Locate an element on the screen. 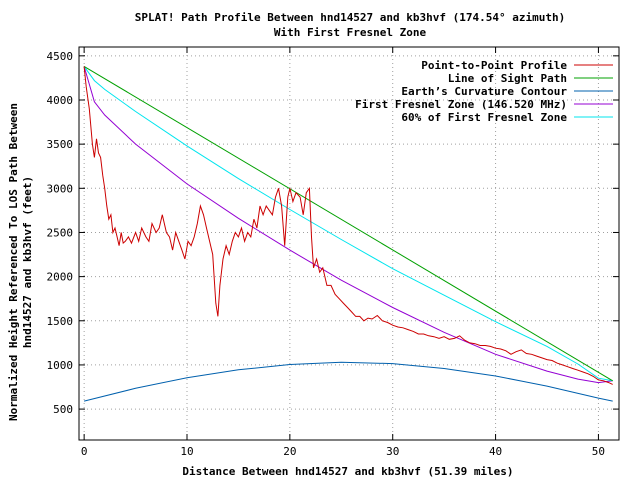 This screenshot has height=480, width=640. legend-label: Point-to-Point Profile is located at coordinates (494, 65).